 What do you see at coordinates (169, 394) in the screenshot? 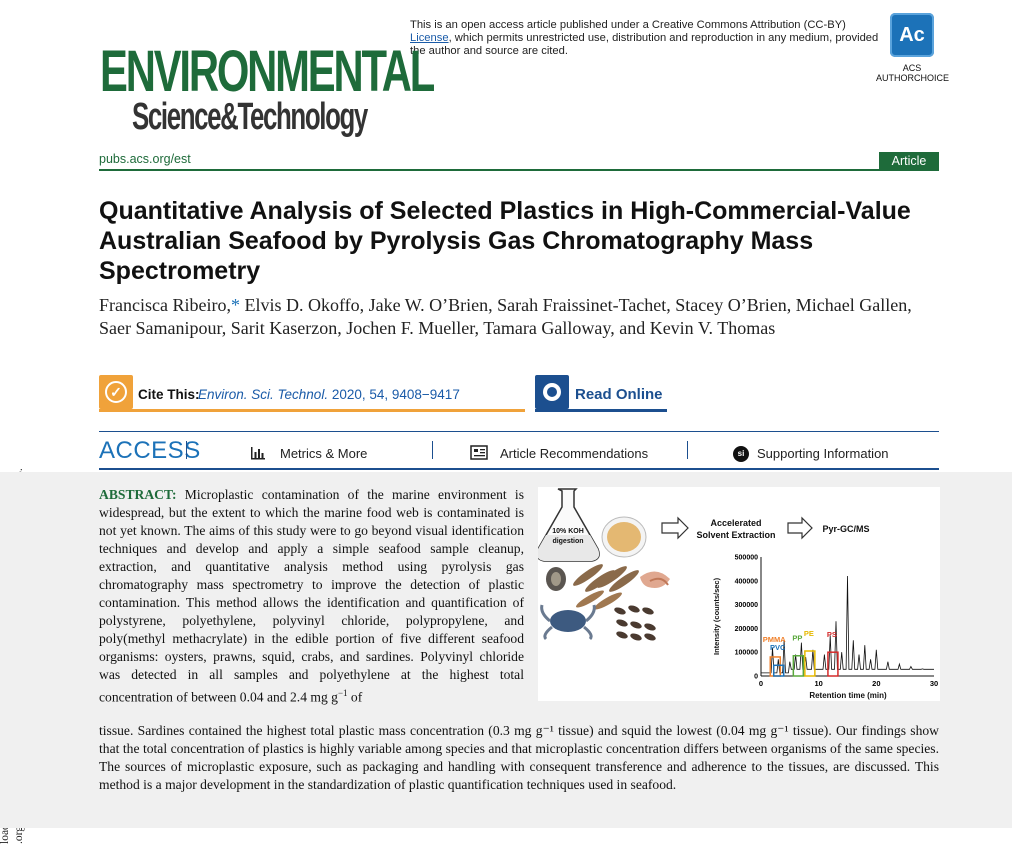
I see `cite-this-label: Cite This:` at bounding box center [169, 394].